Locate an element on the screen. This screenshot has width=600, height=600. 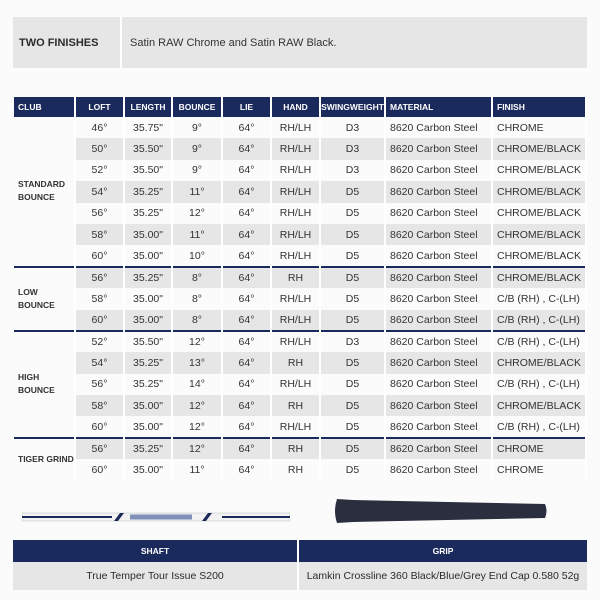
grip-header: GRIP is located at coordinates (443, 551).